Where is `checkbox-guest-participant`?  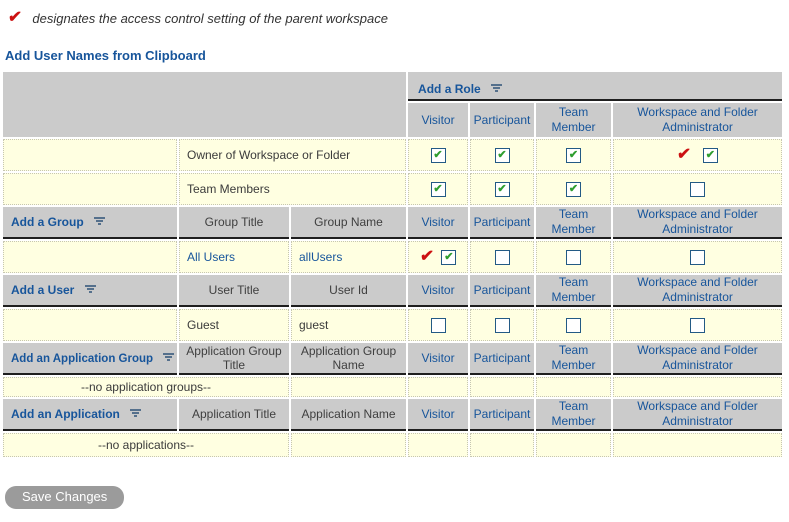
checkbox-guest-participant is located at coordinates (502, 325).